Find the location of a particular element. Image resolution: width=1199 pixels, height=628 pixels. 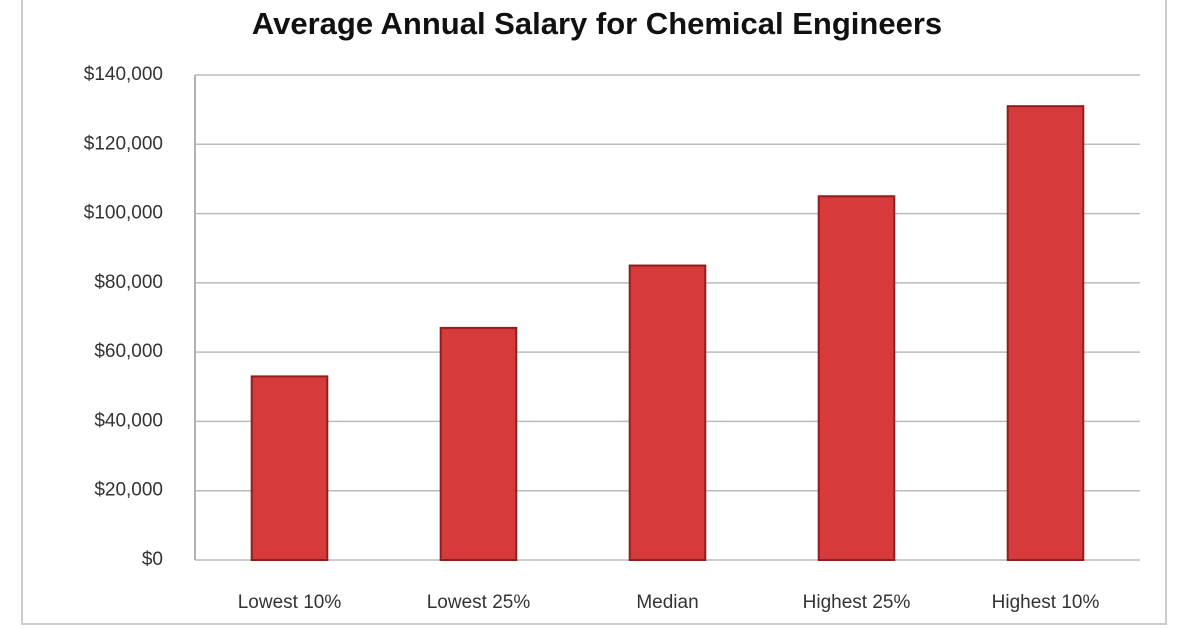

x-tick-label: Highest 10% is located at coordinates (1046, 602).